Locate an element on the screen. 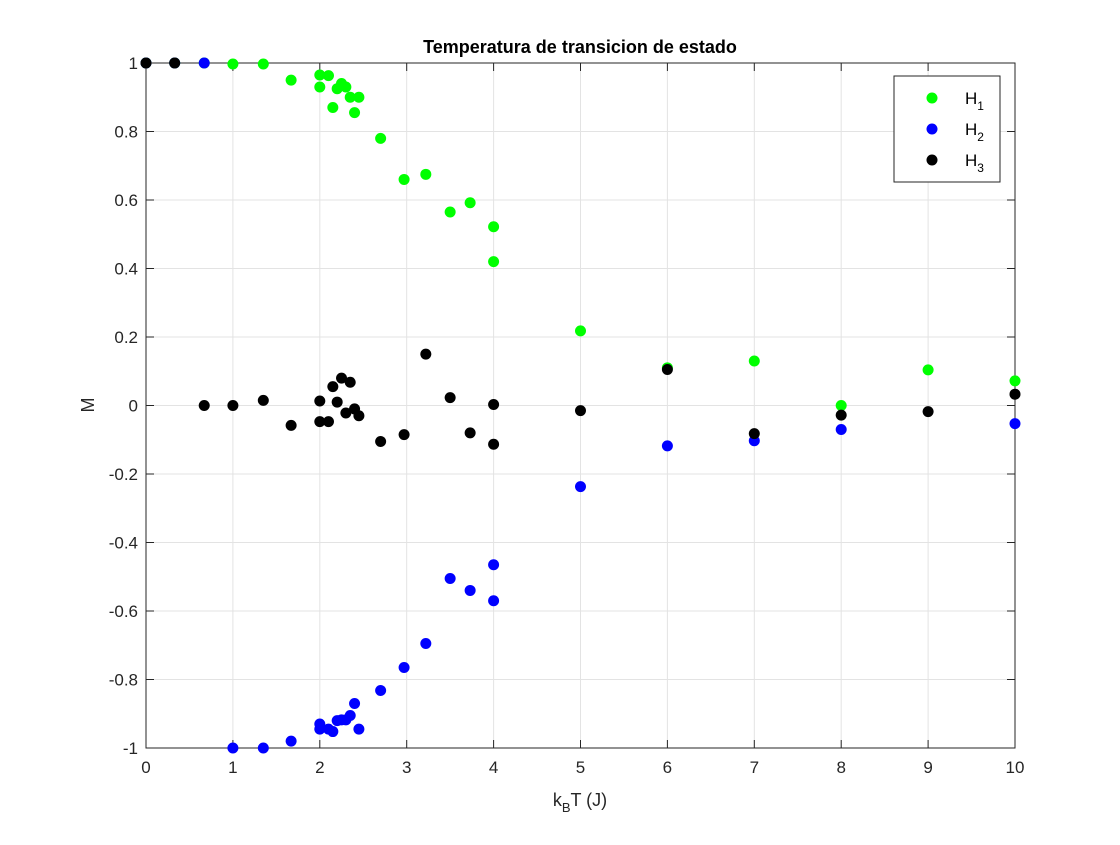 Image resolution: width=1120 pixels, height=845 pixels. y-tick-label: 0.4 is located at coordinates (126, 269).